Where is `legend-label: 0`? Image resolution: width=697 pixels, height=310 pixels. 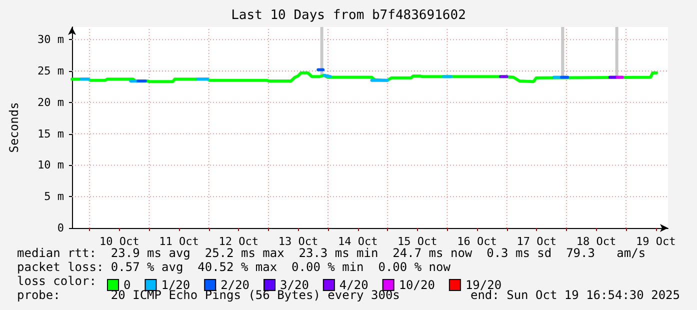
legend-label: 0 is located at coordinates (127, 285).